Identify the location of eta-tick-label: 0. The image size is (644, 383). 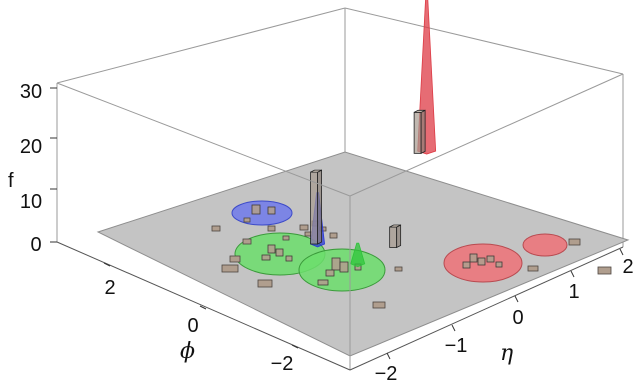
(517, 318).